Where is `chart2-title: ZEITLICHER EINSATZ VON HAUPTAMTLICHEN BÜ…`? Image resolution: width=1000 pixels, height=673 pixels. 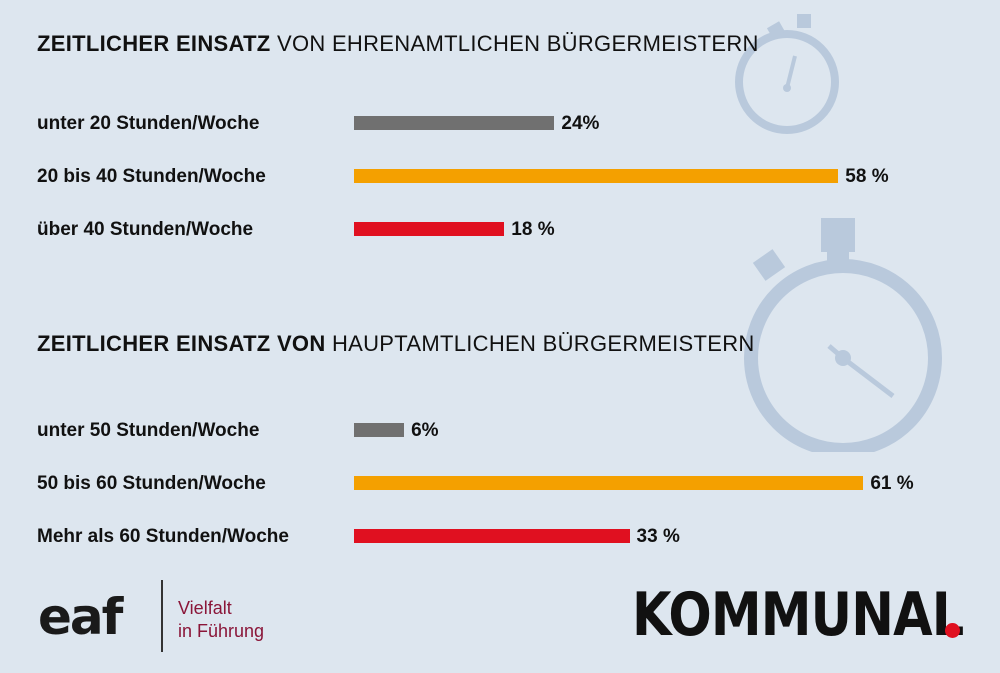
chart2-title: ZEITLICHER EINSATZ VON HAUPTAMTLICHEN BÜ… is located at coordinates (396, 344).